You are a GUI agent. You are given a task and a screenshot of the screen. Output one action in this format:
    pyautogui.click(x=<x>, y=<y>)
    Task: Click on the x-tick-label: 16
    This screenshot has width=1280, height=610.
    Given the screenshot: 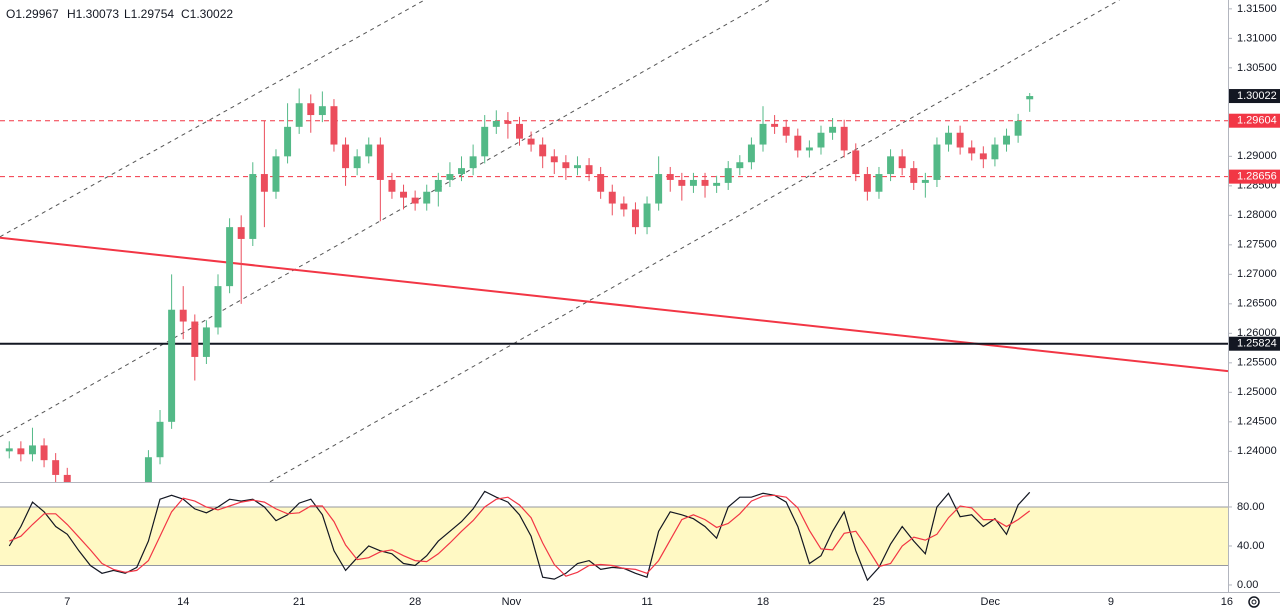 What is the action you would take?
    pyautogui.click(x=1227, y=602)
    